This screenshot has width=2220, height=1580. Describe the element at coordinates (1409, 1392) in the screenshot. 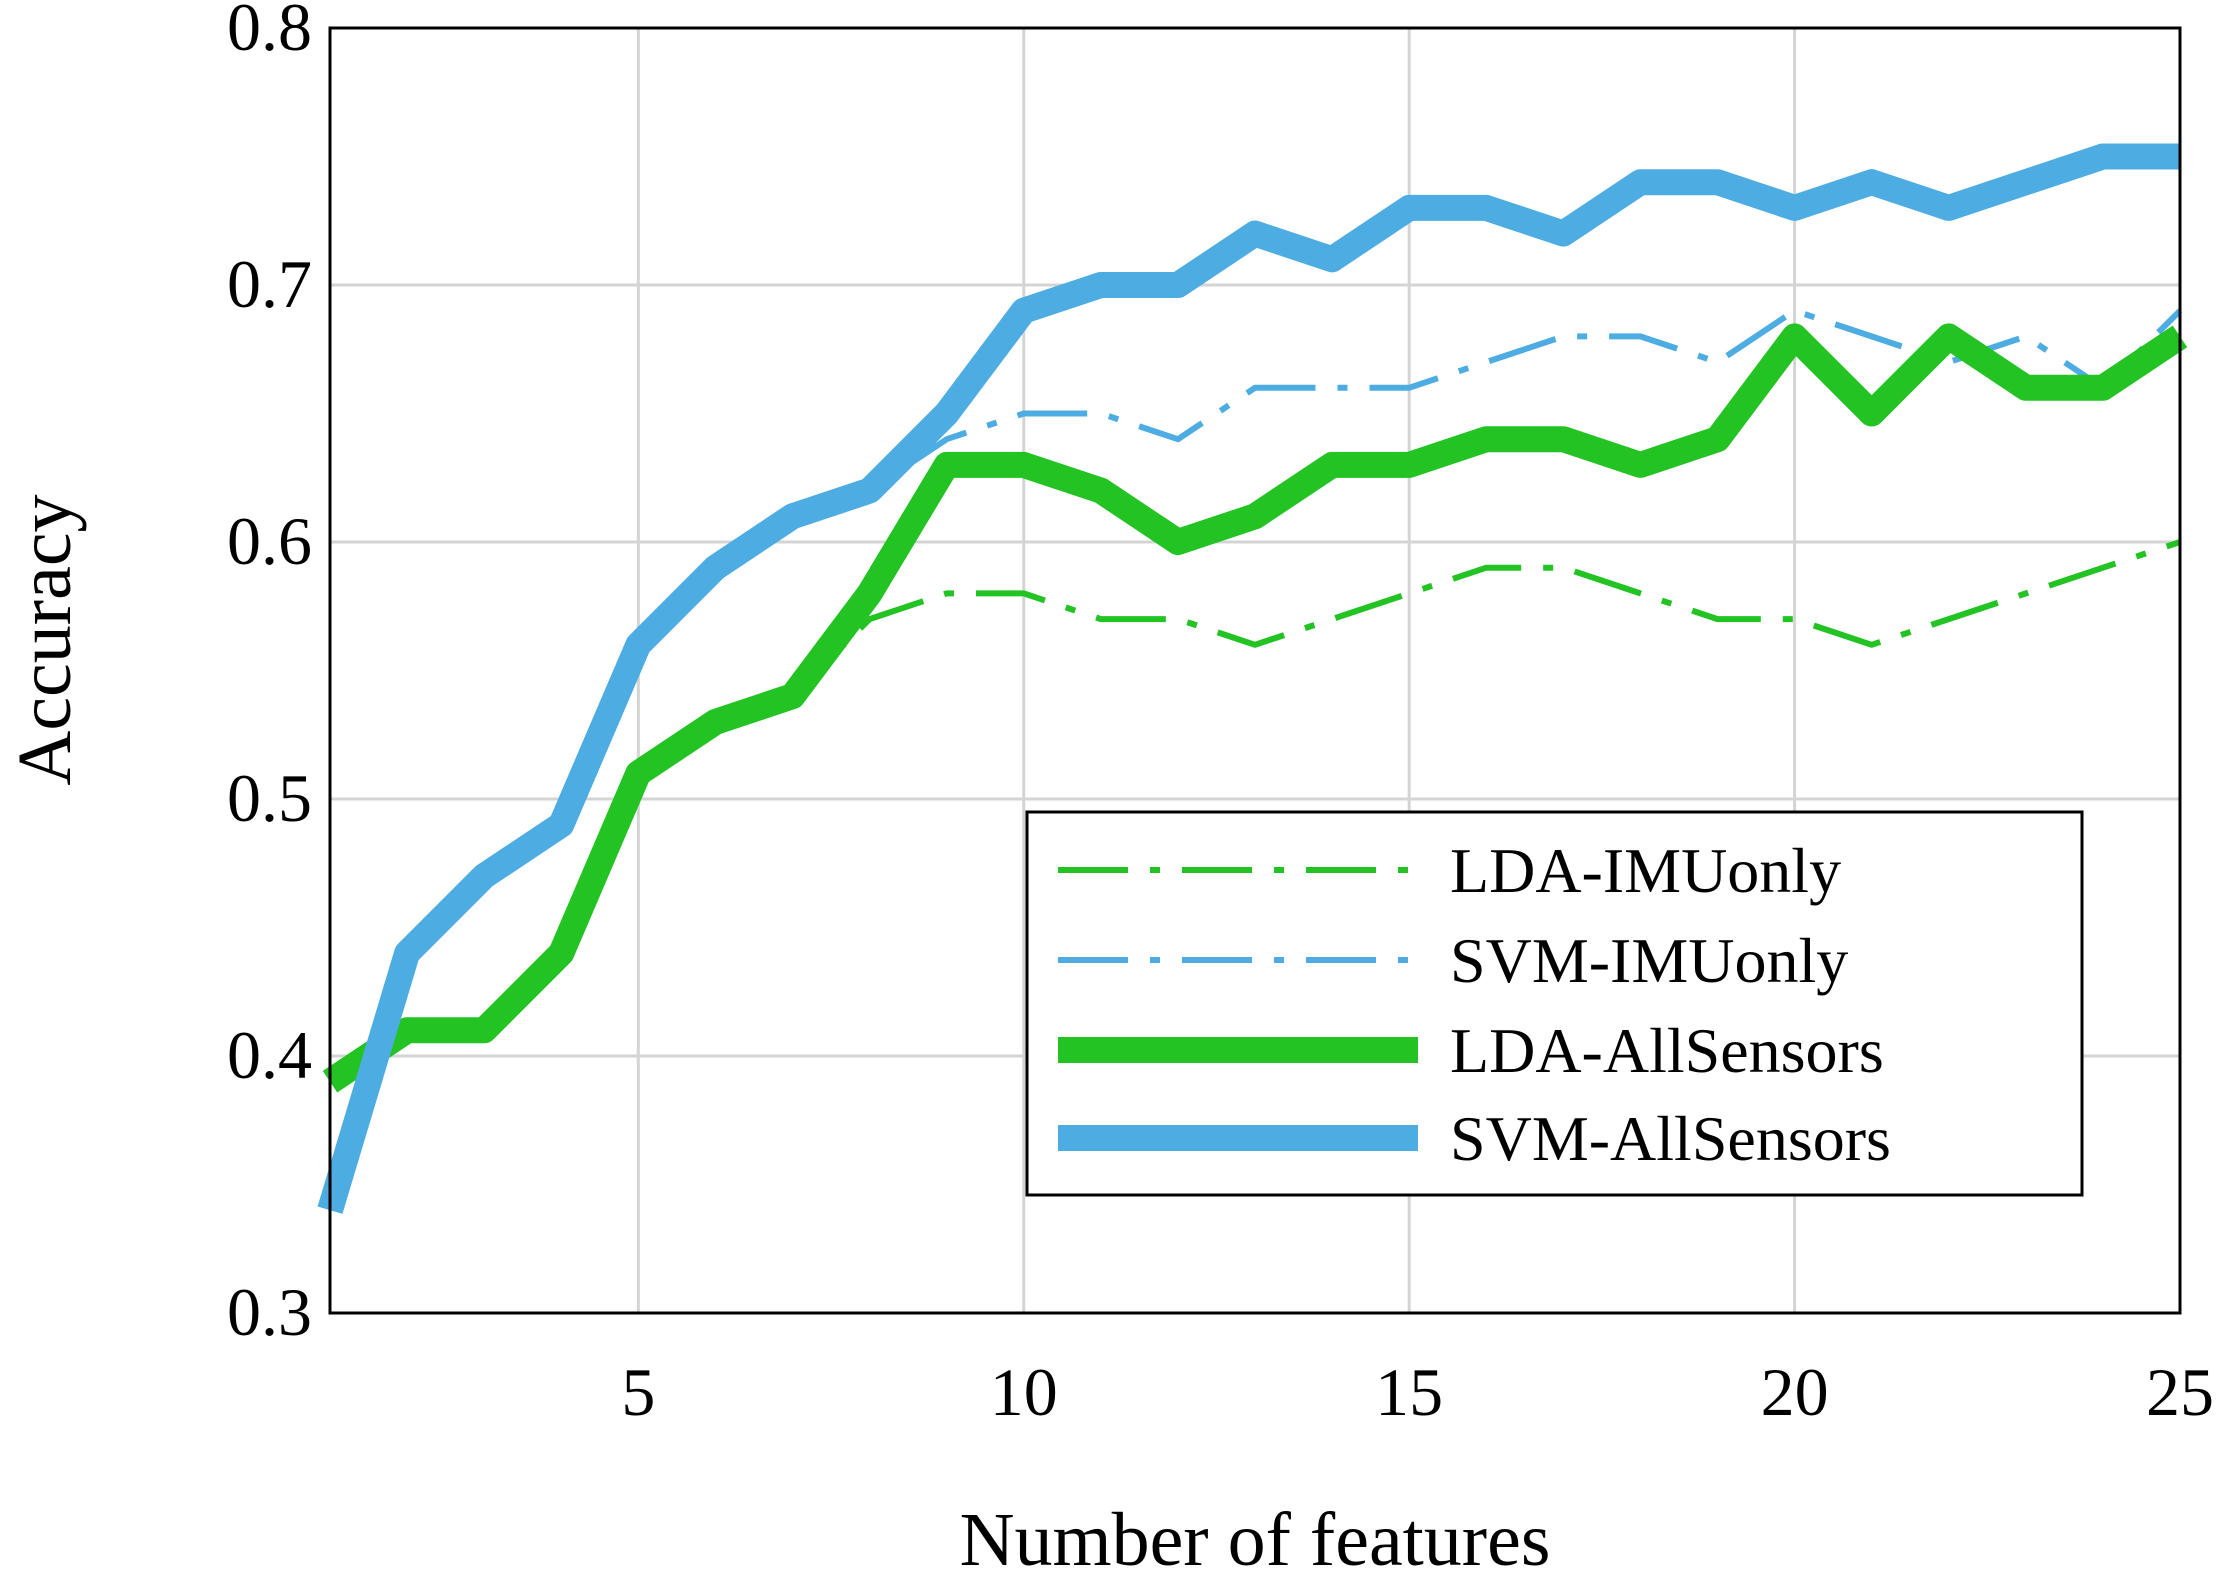

I see `x-tick-label: 15` at that location.